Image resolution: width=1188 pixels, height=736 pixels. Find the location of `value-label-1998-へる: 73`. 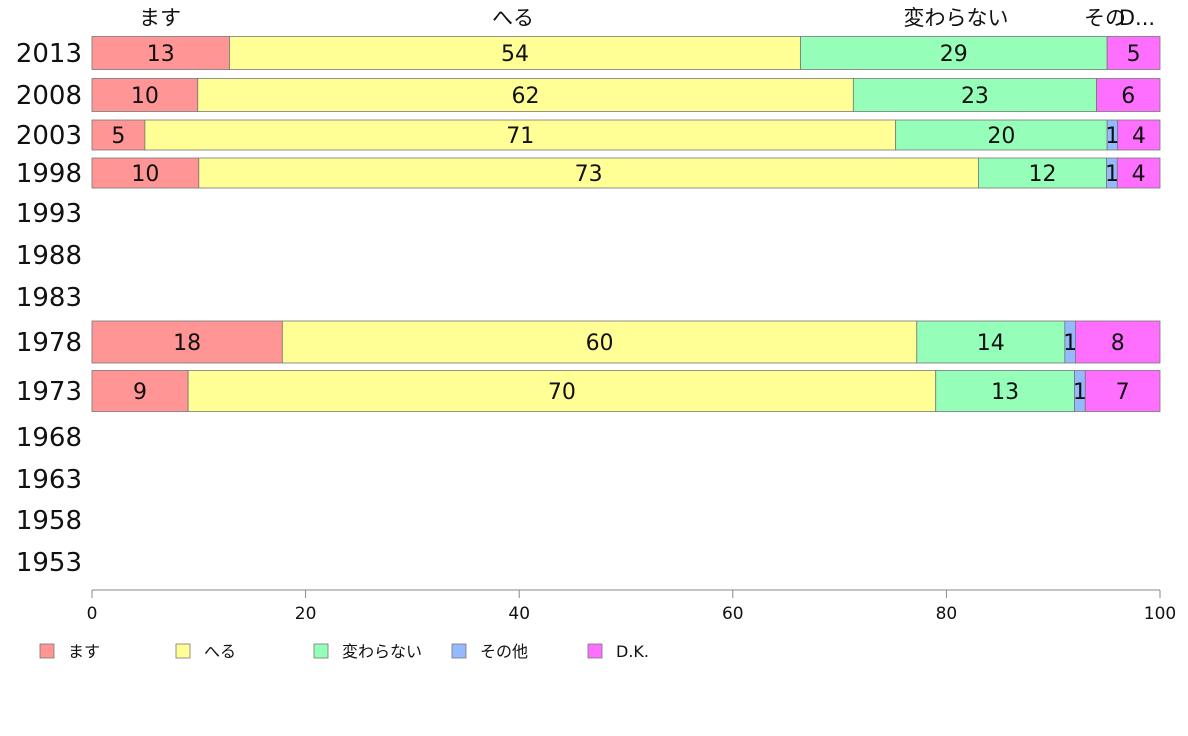

value-label-1998-へる: 73 is located at coordinates (589, 174).